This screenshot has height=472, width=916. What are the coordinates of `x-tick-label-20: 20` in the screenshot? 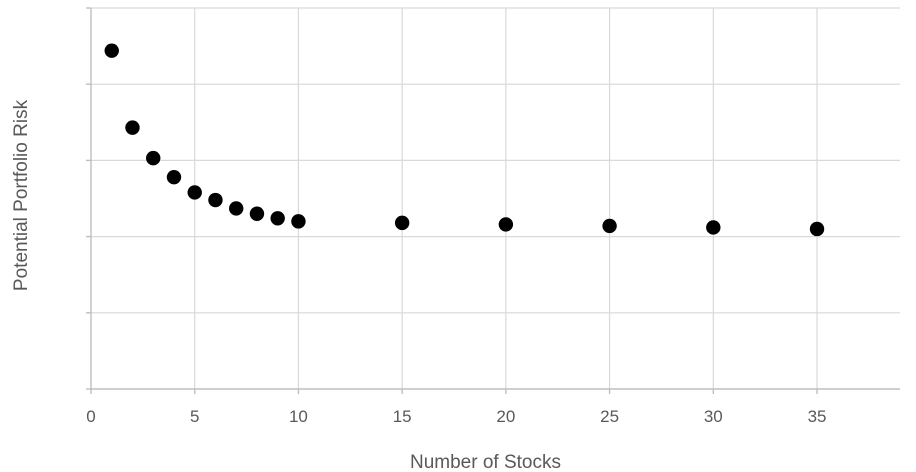 It's located at (505, 416).